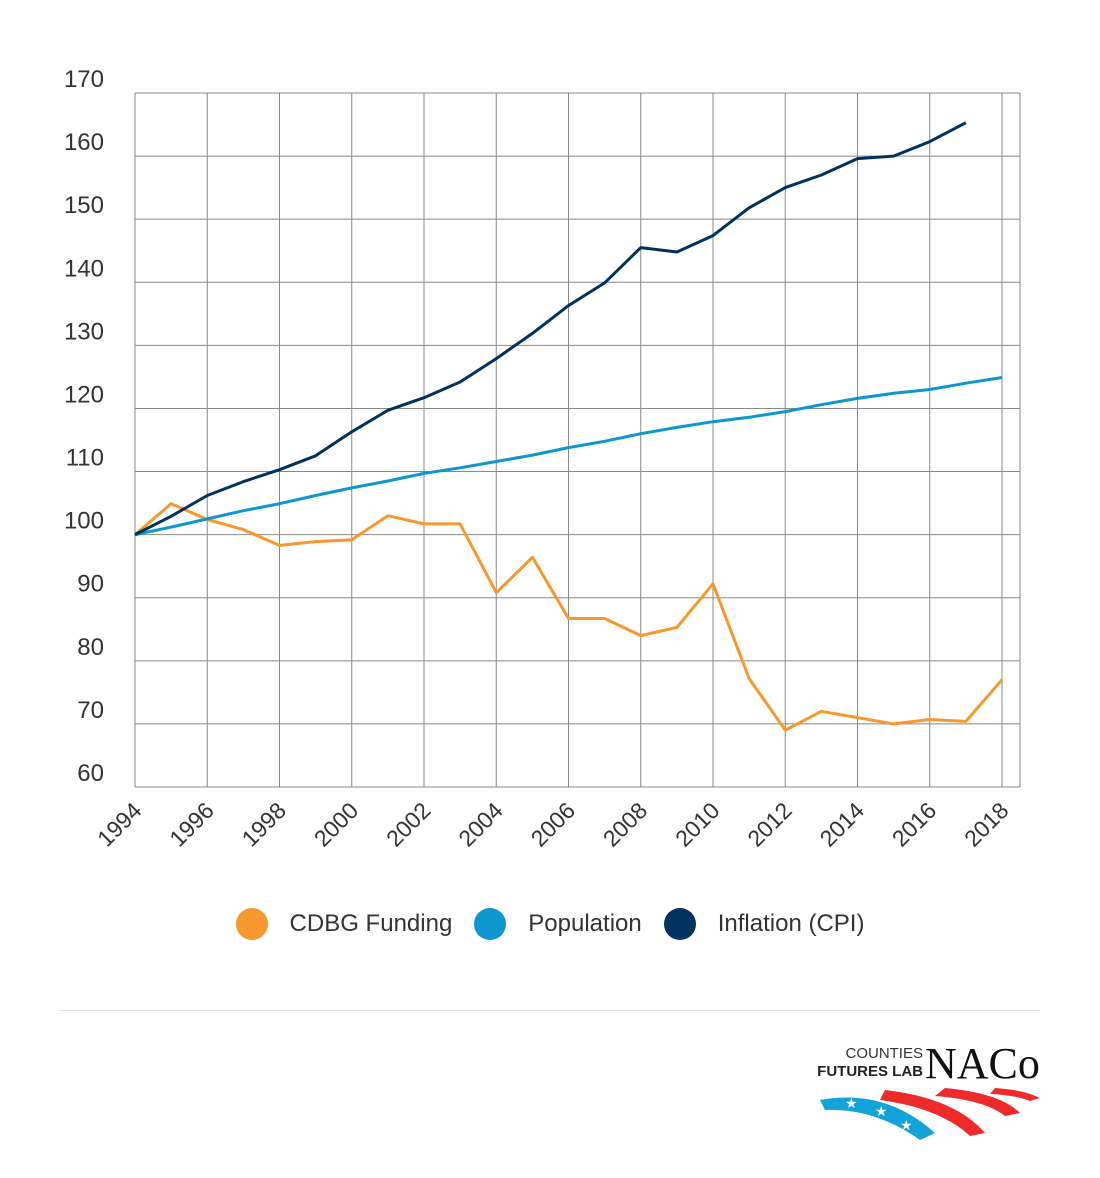 Image resolution: width=1100 pixels, height=1178 pixels. What do you see at coordinates (84, 205) in the screenshot?
I see `y-tick-label: 150` at bounding box center [84, 205].